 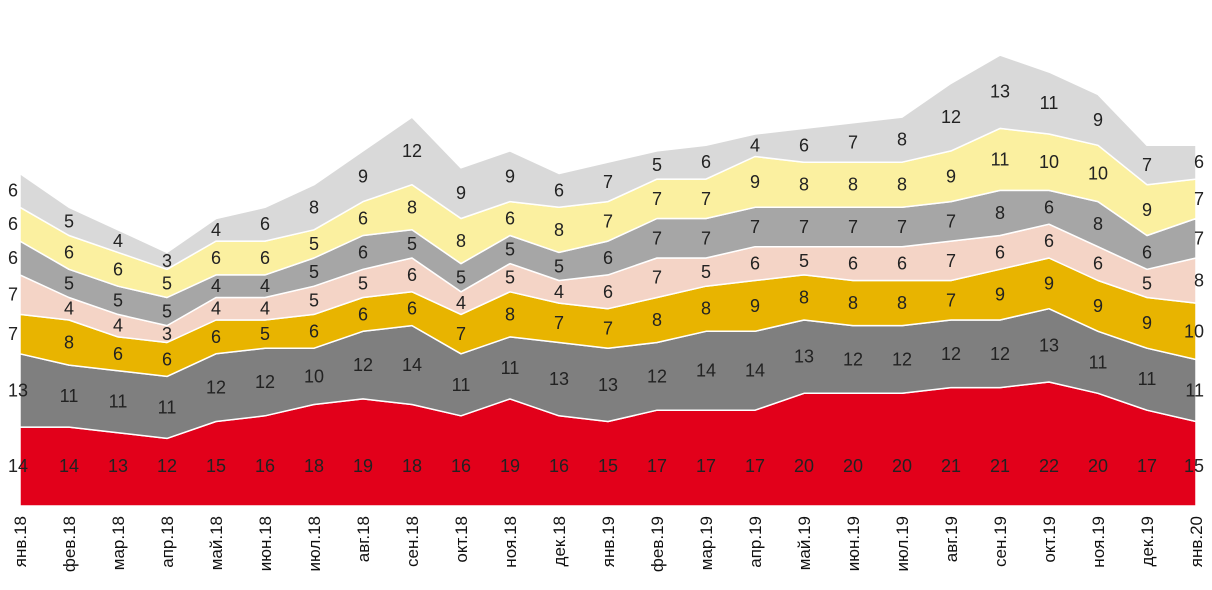 I want to click on x-tick-label: июл.18, so click(x=314, y=543).